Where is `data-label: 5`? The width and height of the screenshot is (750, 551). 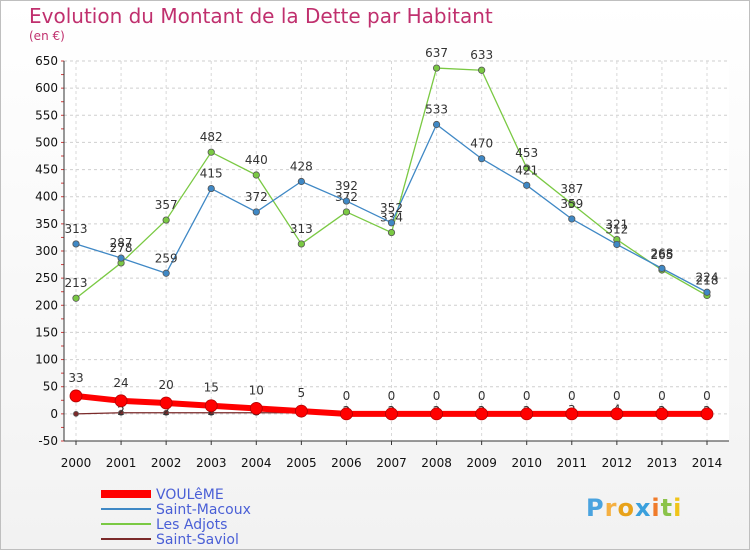
data-label: 5 is located at coordinates (302, 393).